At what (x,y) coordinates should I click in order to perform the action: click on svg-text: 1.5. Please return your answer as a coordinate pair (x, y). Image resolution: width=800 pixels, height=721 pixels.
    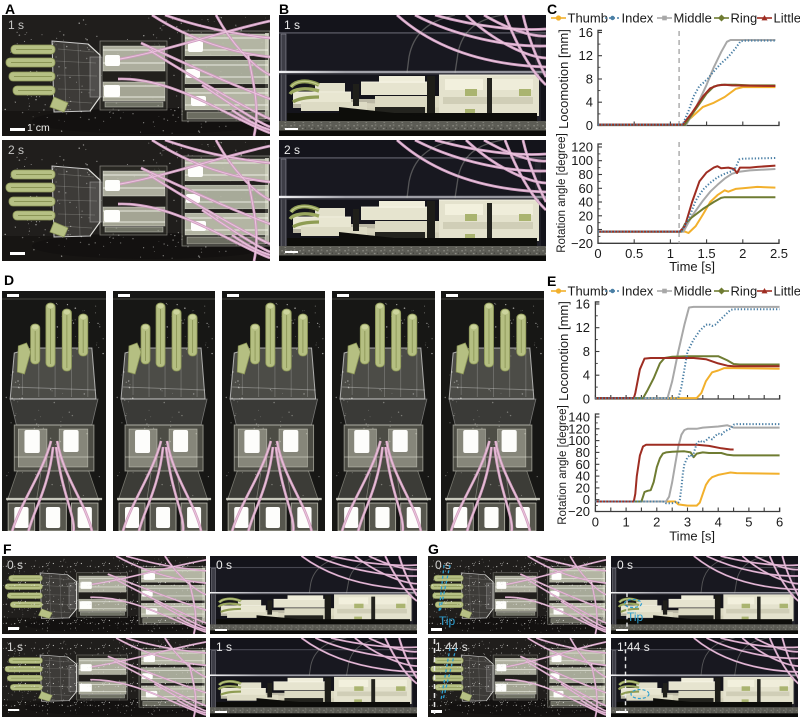
    Looking at the image, I should click on (707, 253).